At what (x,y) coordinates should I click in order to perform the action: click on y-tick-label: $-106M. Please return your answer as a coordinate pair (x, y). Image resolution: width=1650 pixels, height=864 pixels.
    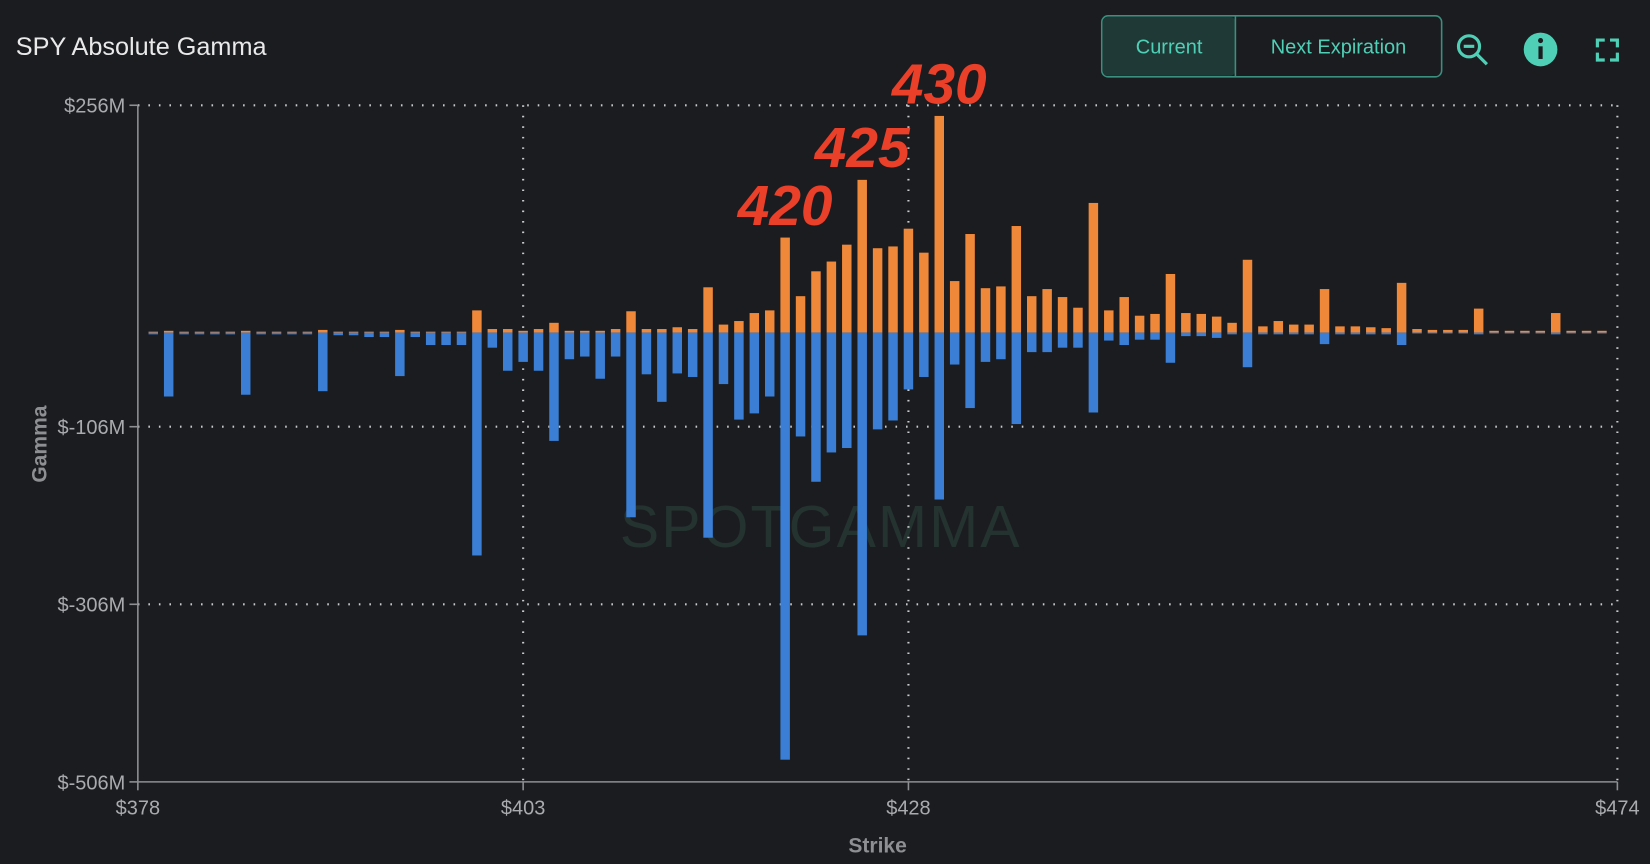
    Looking at the image, I should click on (91, 428).